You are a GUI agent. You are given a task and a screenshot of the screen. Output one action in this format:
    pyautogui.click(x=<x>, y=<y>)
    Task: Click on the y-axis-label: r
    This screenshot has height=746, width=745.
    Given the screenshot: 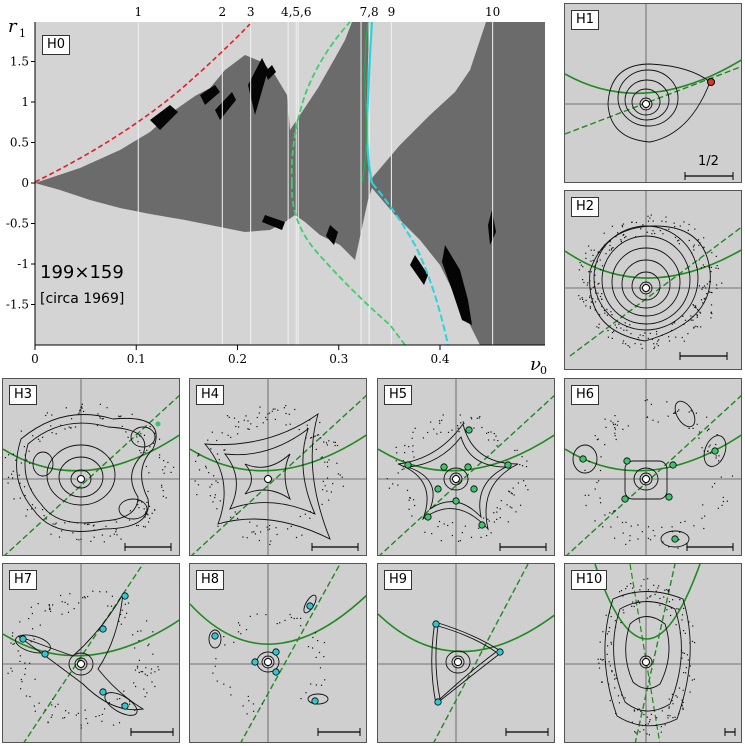 What is the action you would take?
    pyautogui.click(x=13, y=26)
    